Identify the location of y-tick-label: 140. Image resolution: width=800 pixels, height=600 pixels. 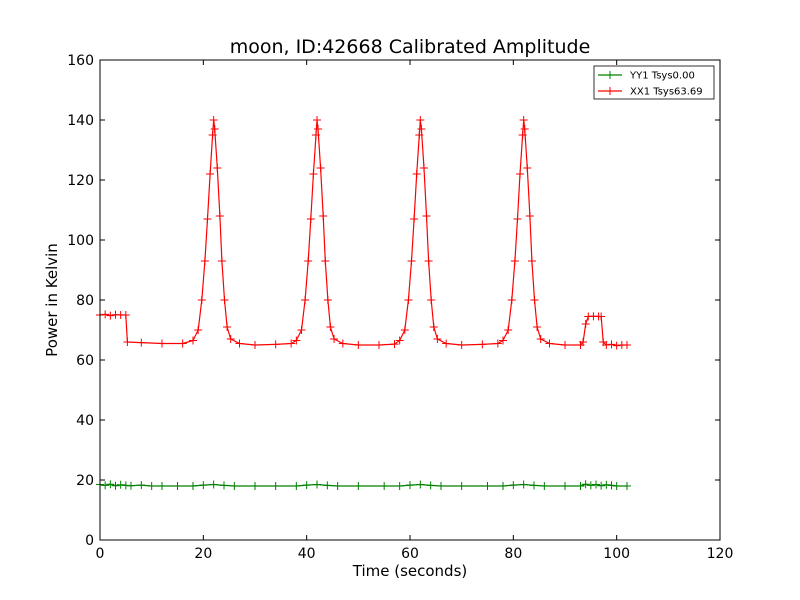
(80, 121).